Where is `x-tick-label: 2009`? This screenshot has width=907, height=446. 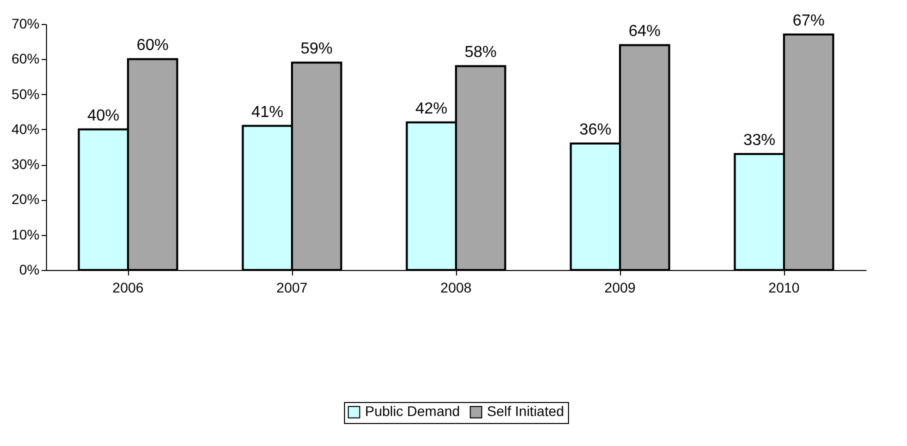 x-tick-label: 2009 is located at coordinates (620, 288).